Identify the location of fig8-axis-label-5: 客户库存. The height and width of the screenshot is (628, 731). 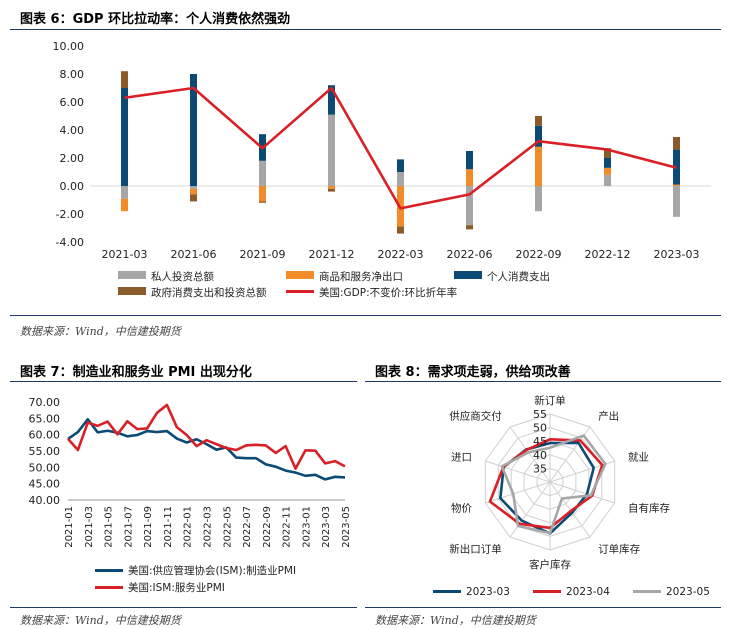
(550, 564).